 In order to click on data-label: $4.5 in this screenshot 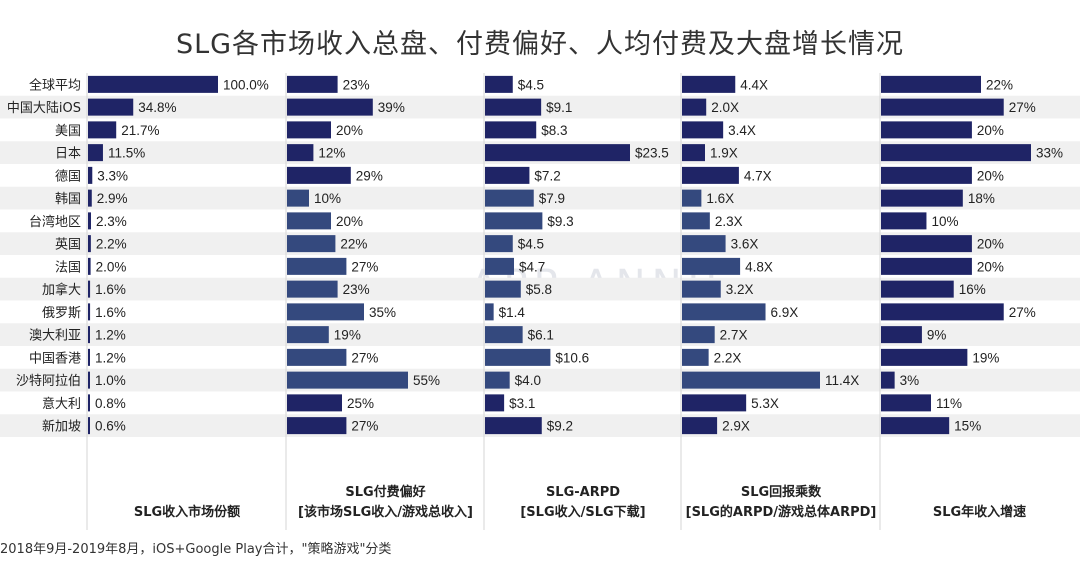, I will do `click(531, 244)`.